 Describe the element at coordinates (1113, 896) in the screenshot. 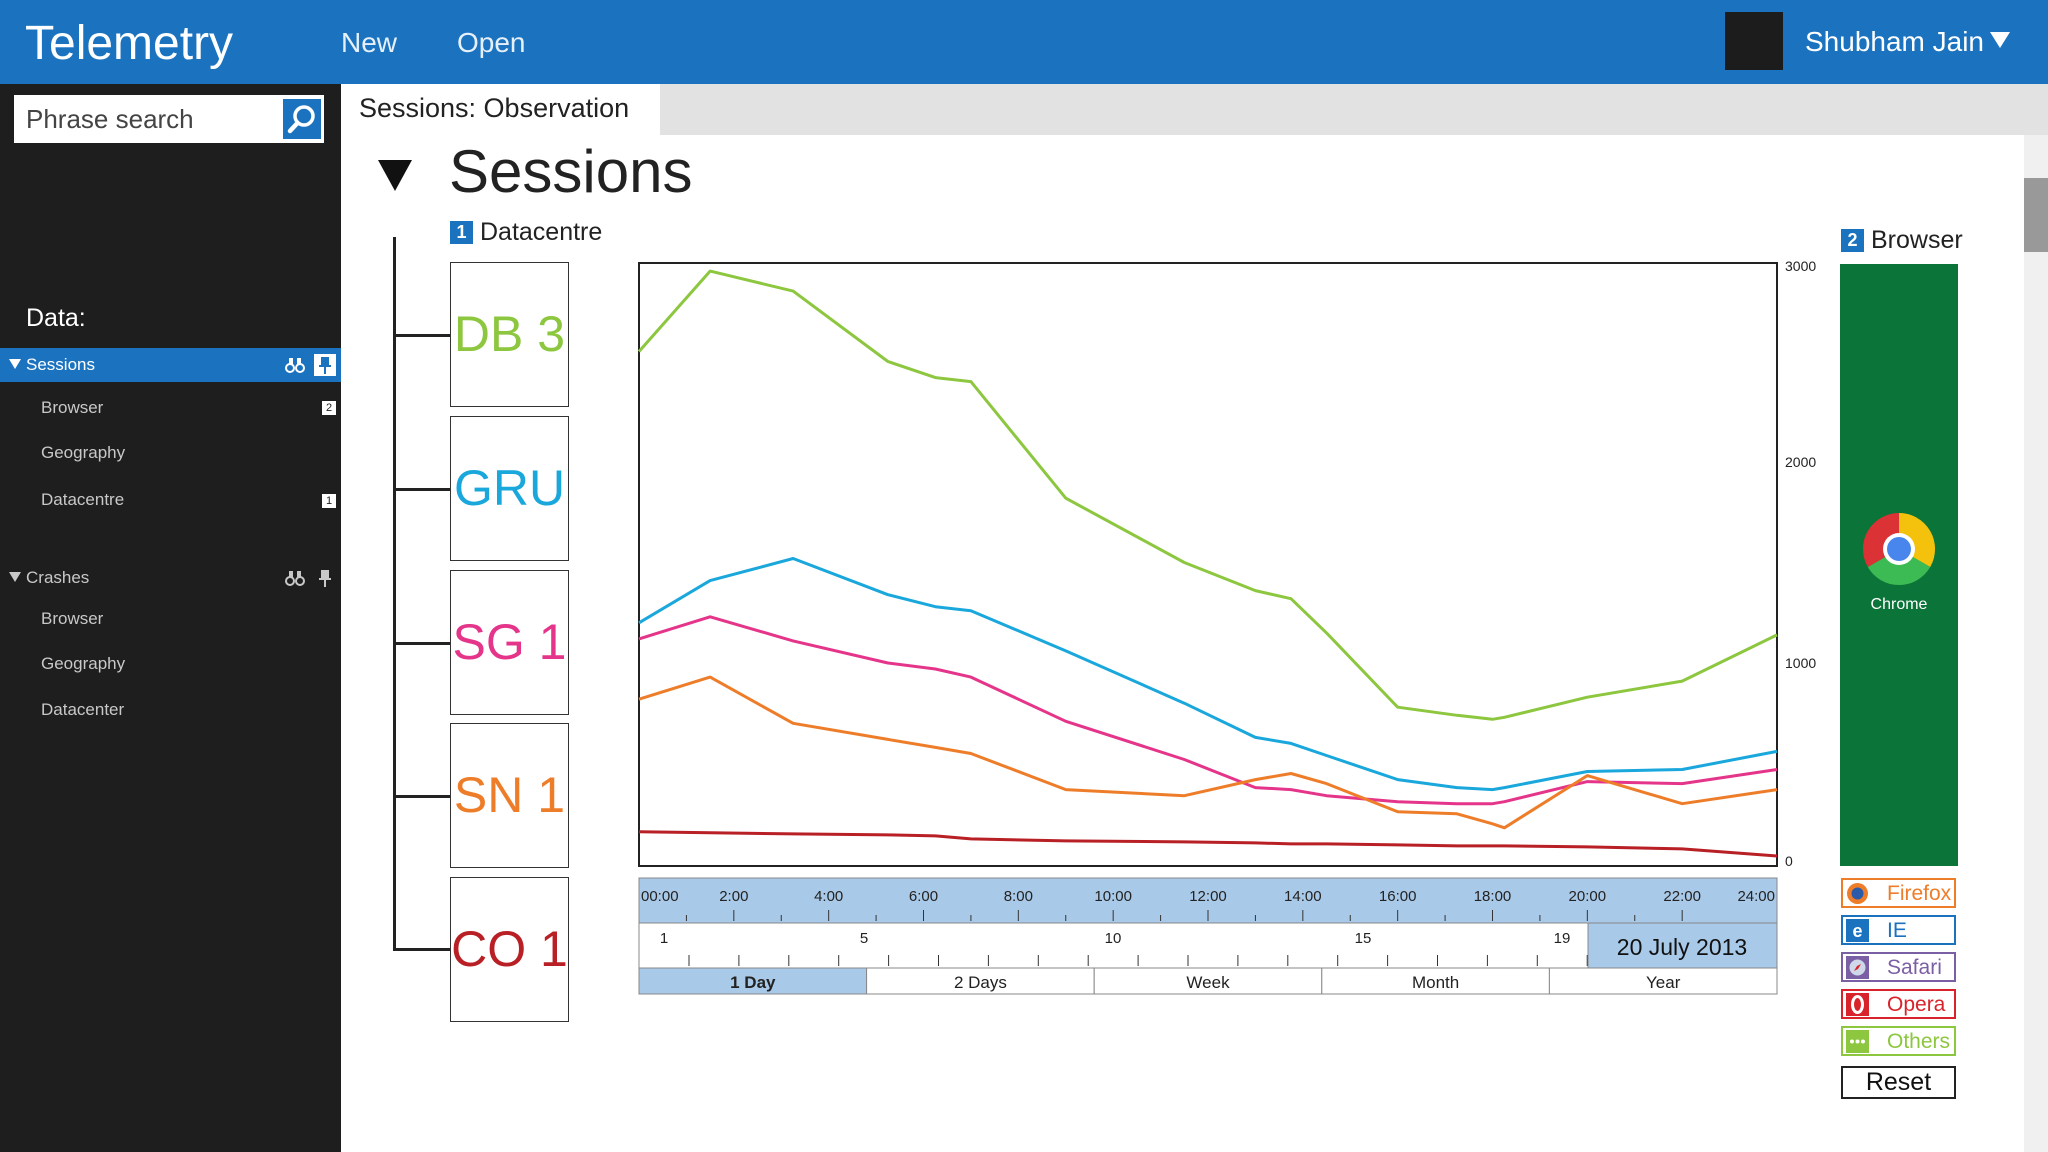

I see `x-tick-label: 10:00` at that location.